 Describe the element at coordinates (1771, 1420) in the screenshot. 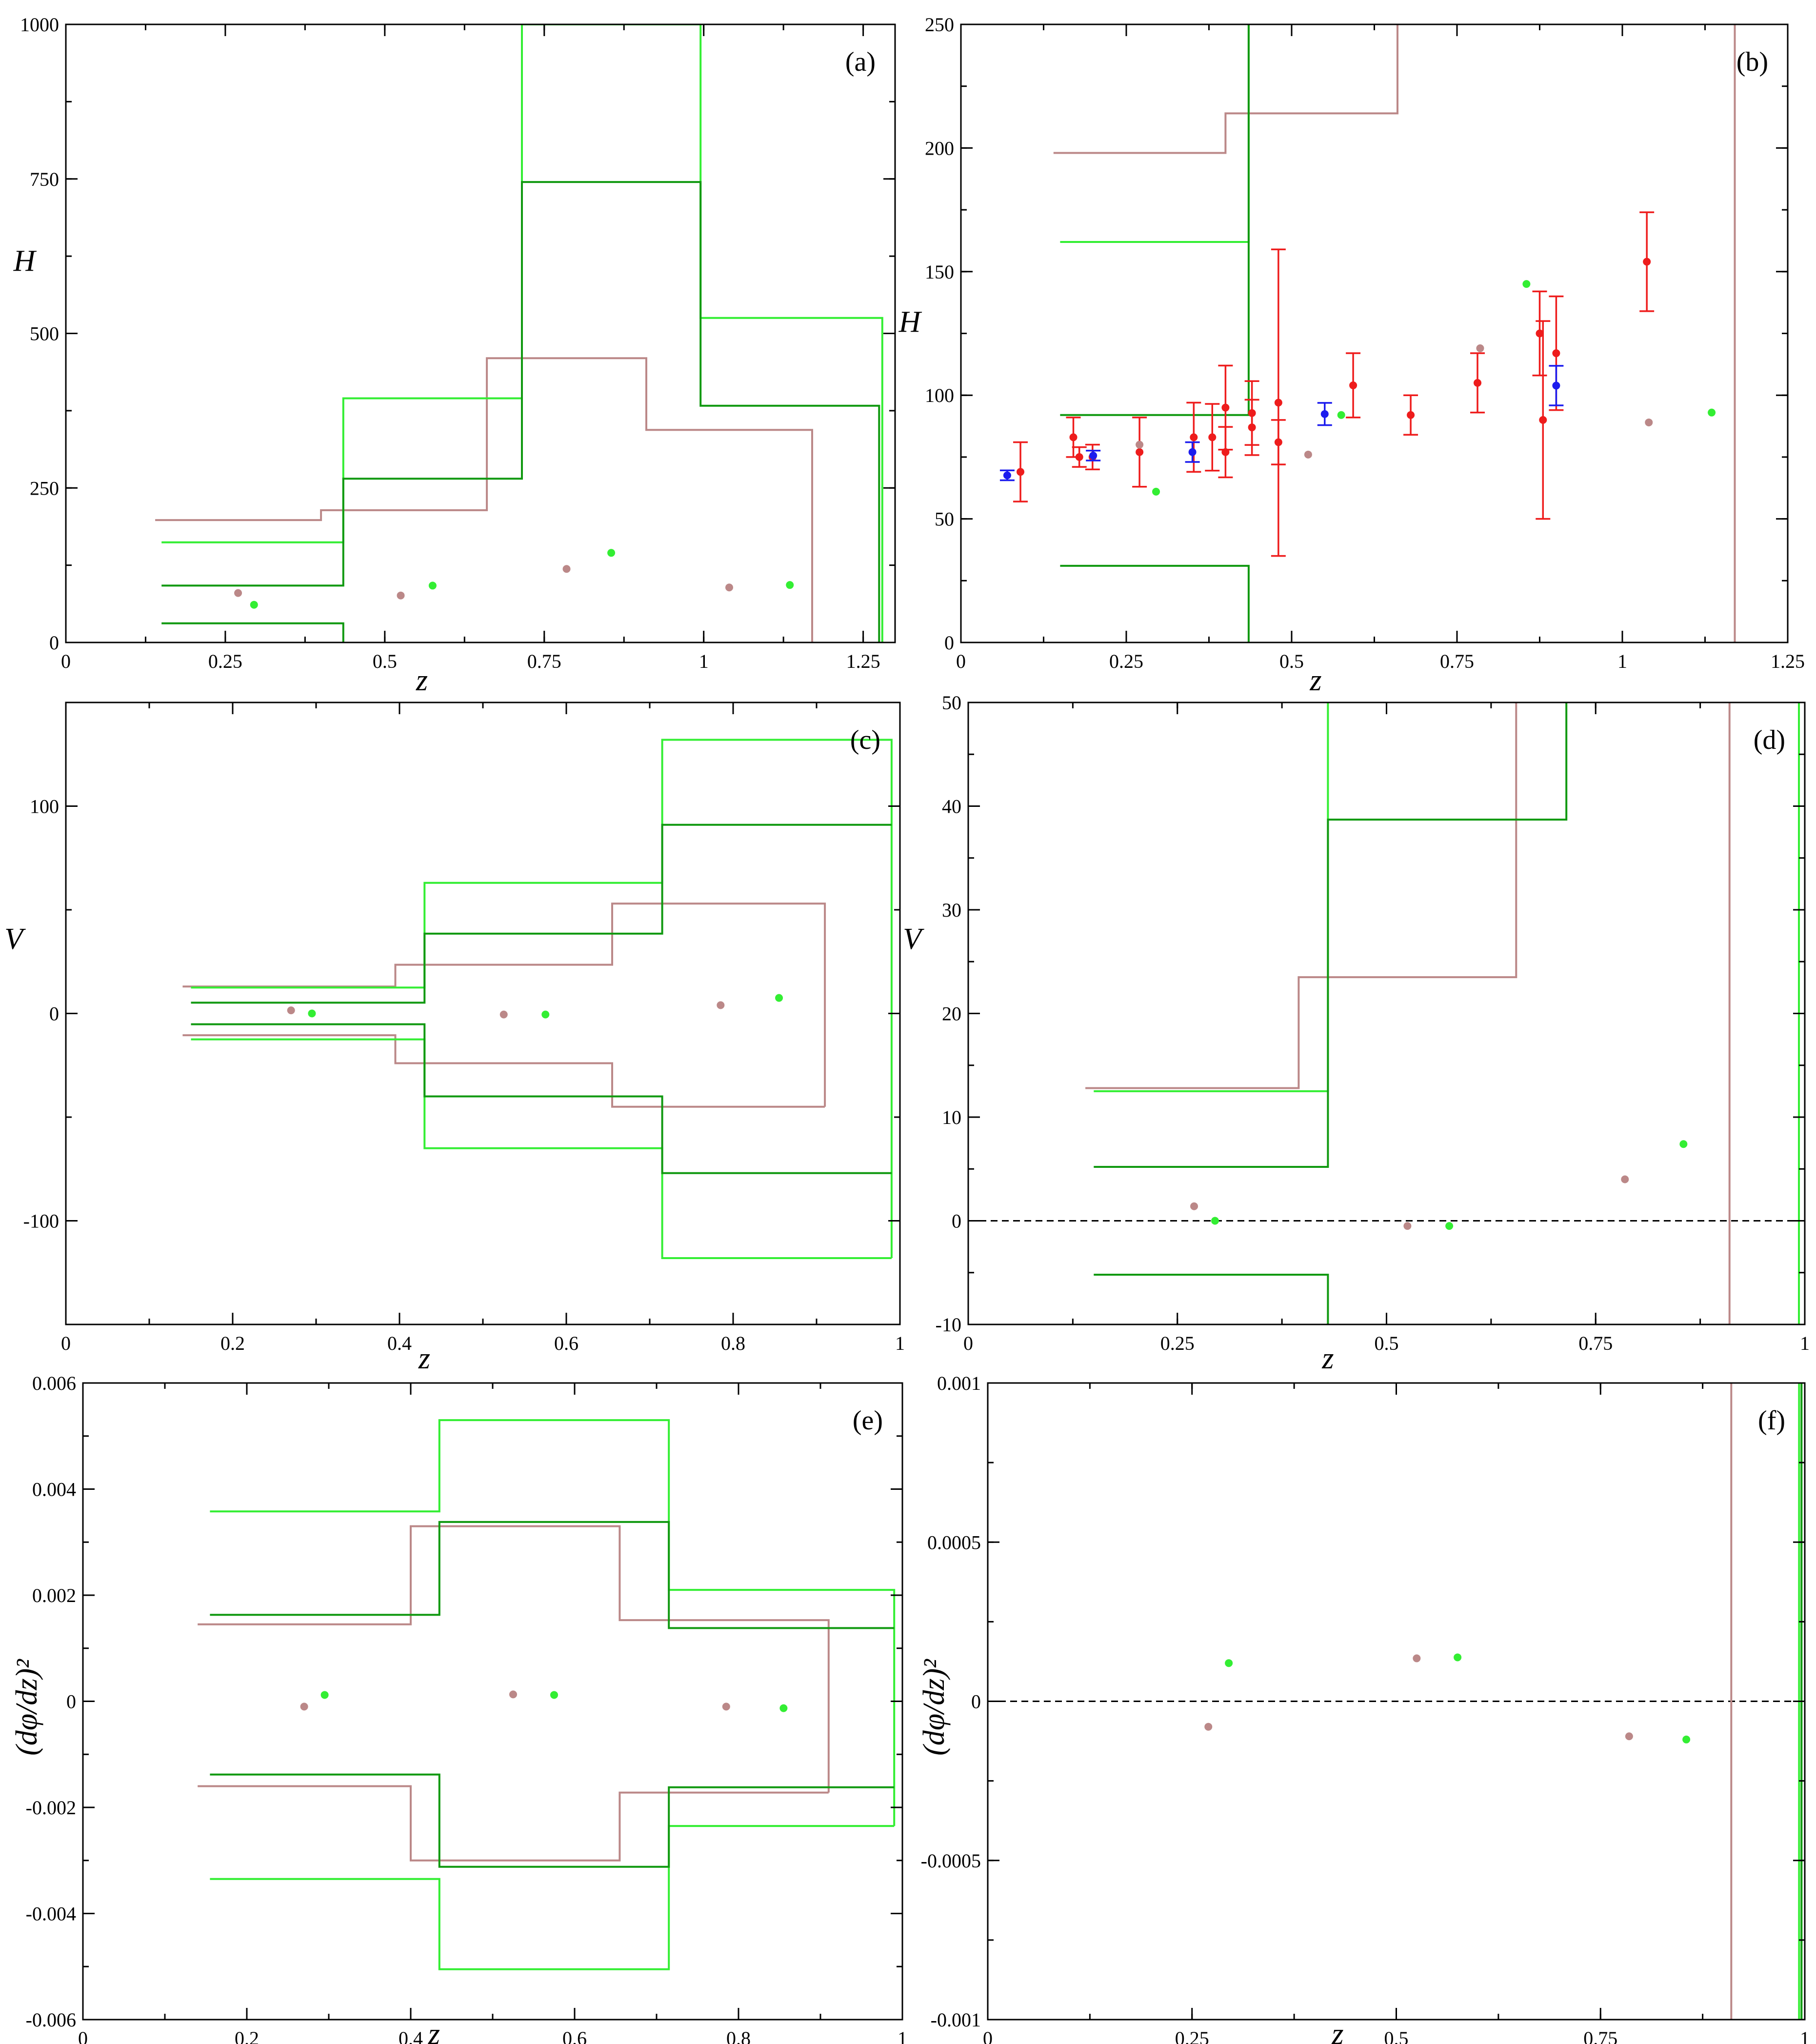

I see `panel-label: (f)` at that location.